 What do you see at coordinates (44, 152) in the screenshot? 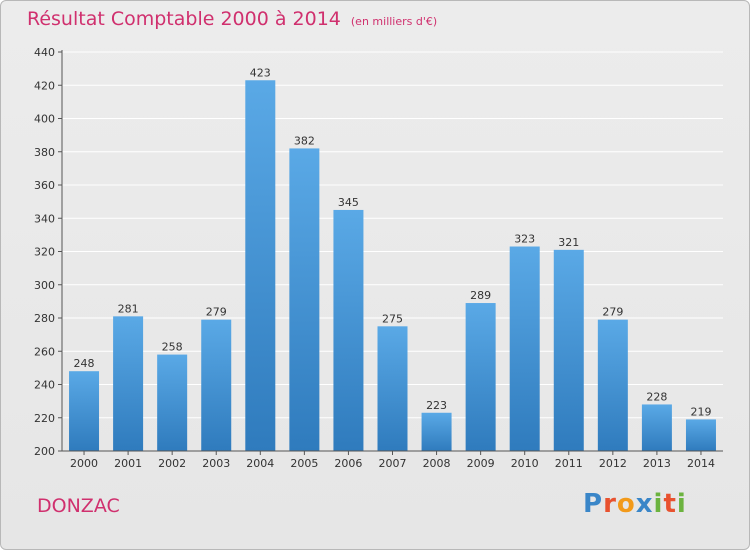
I see `y-tick-label: 380` at bounding box center [44, 152].